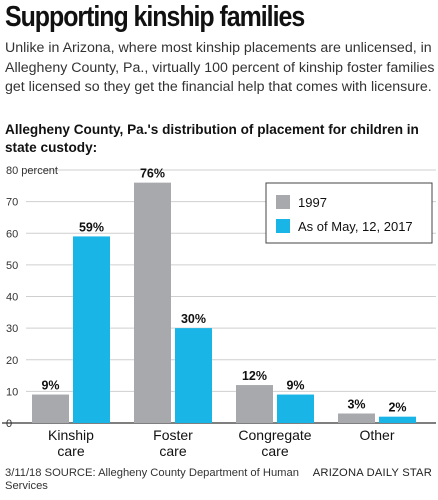 This screenshot has height=500, width=438. What do you see at coordinates (155, 17) in the screenshot?
I see `headline: Supporting kinship families` at bounding box center [155, 17].